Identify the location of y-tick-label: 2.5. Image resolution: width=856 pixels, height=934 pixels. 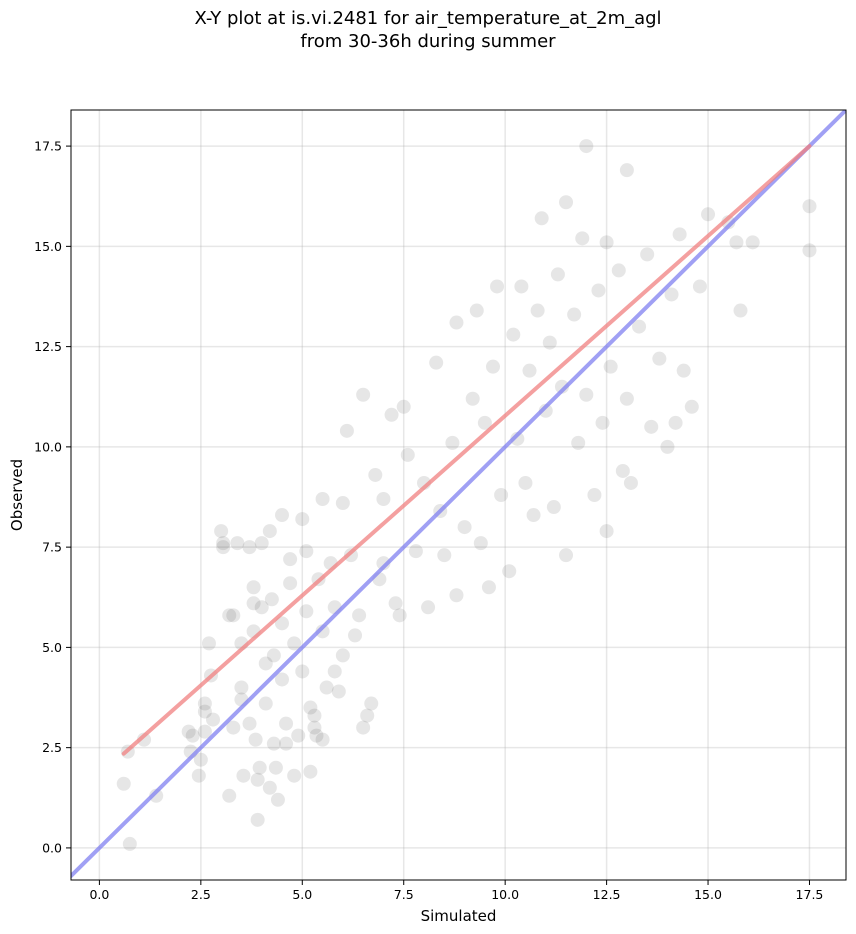
(52, 747).